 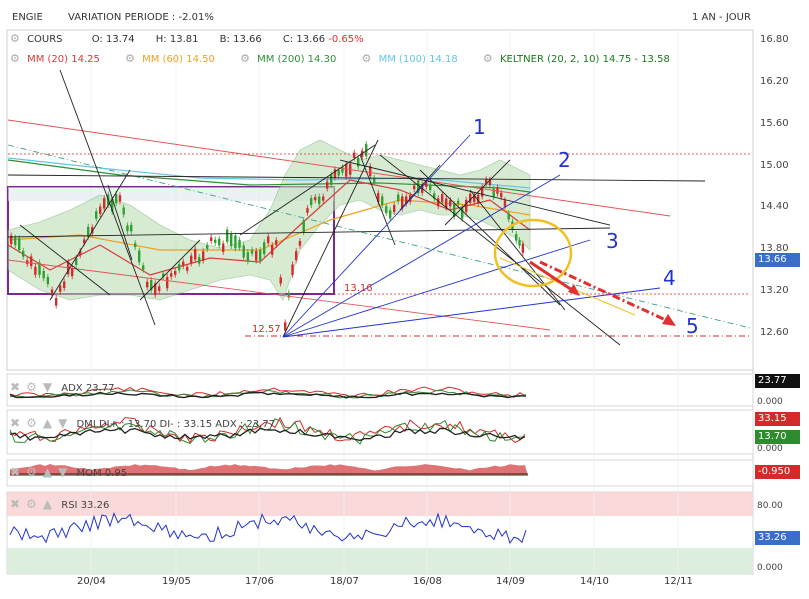 What do you see at coordinates (479, 127) in the screenshot?
I see `trendline-number-1: 1` at bounding box center [479, 127].